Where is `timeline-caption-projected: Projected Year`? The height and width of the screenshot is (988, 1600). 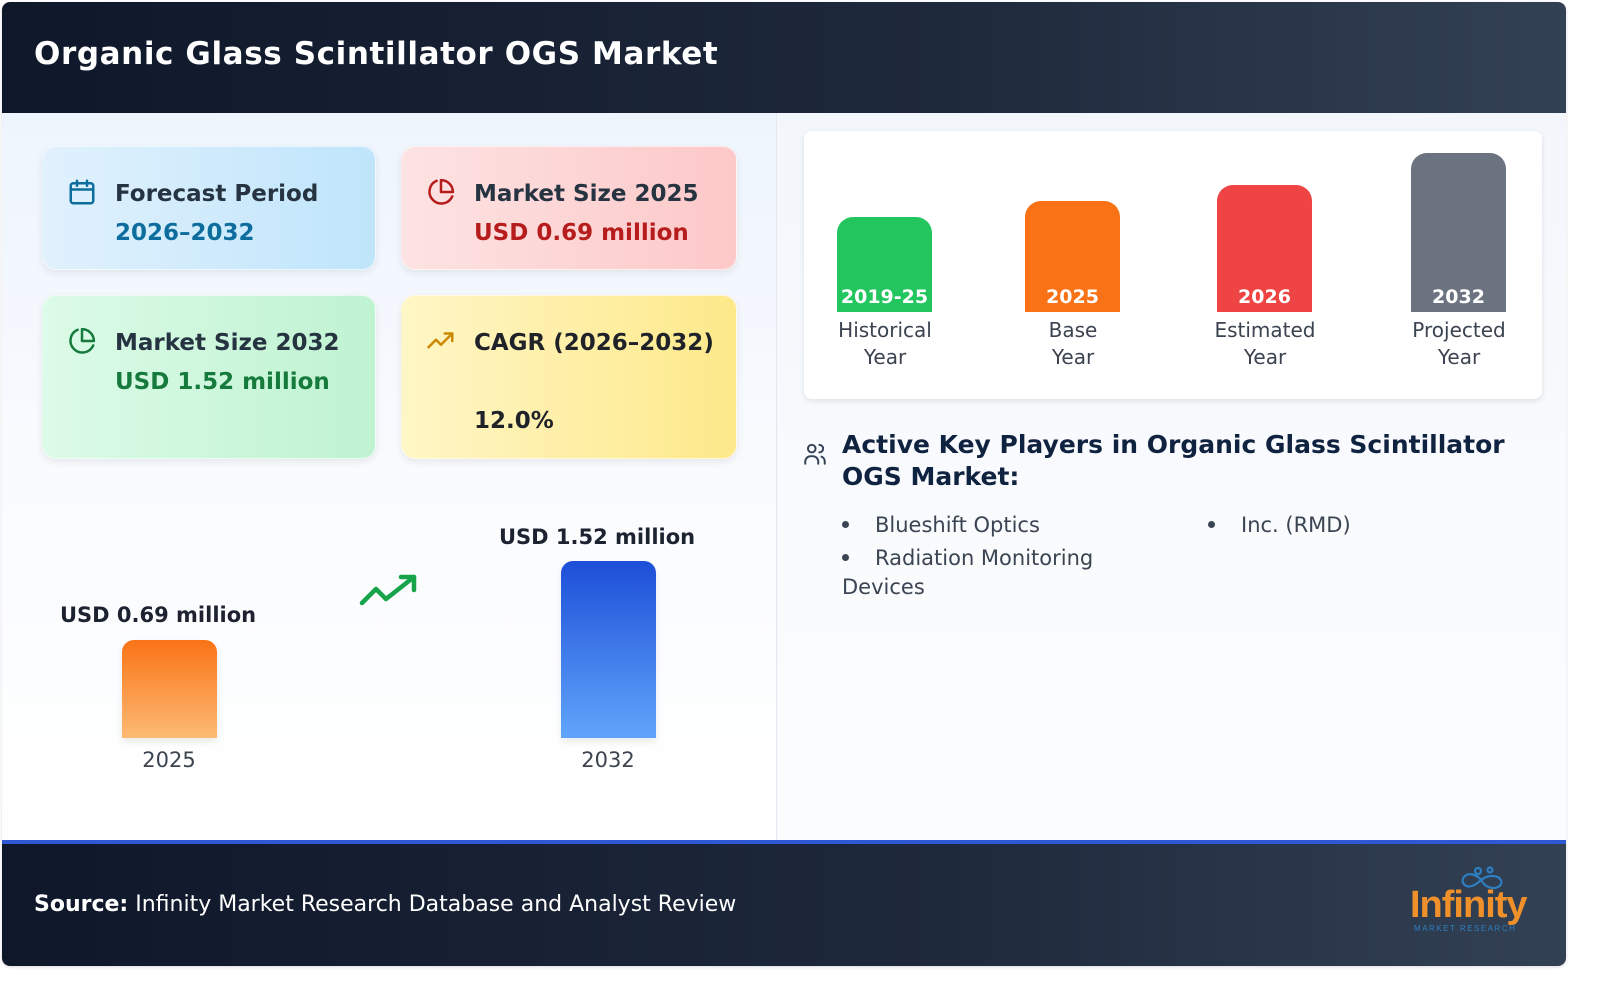 timeline-caption-projected: Projected Year is located at coordinates (1459, 344).